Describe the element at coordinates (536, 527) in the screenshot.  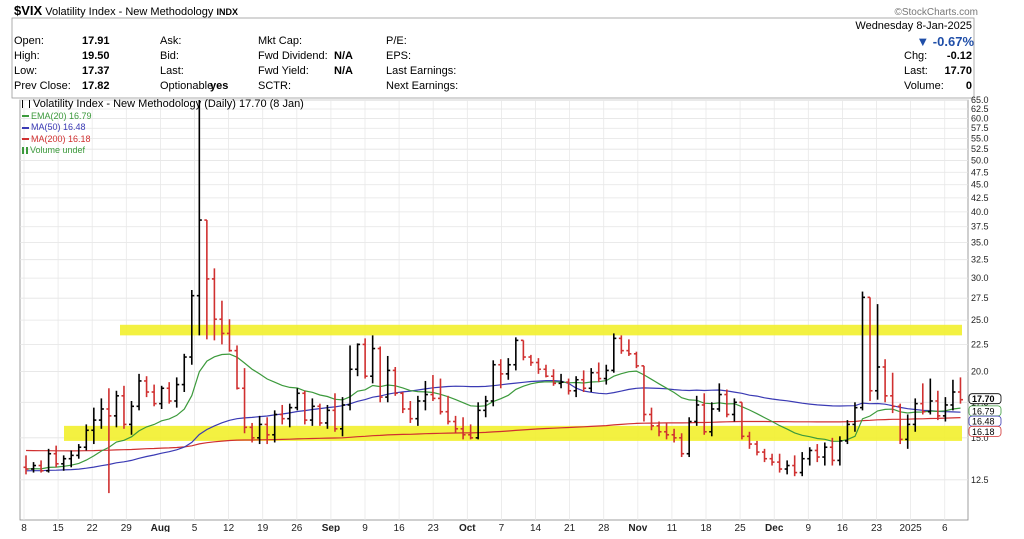
I see `x-tick-label: 14` at that location.